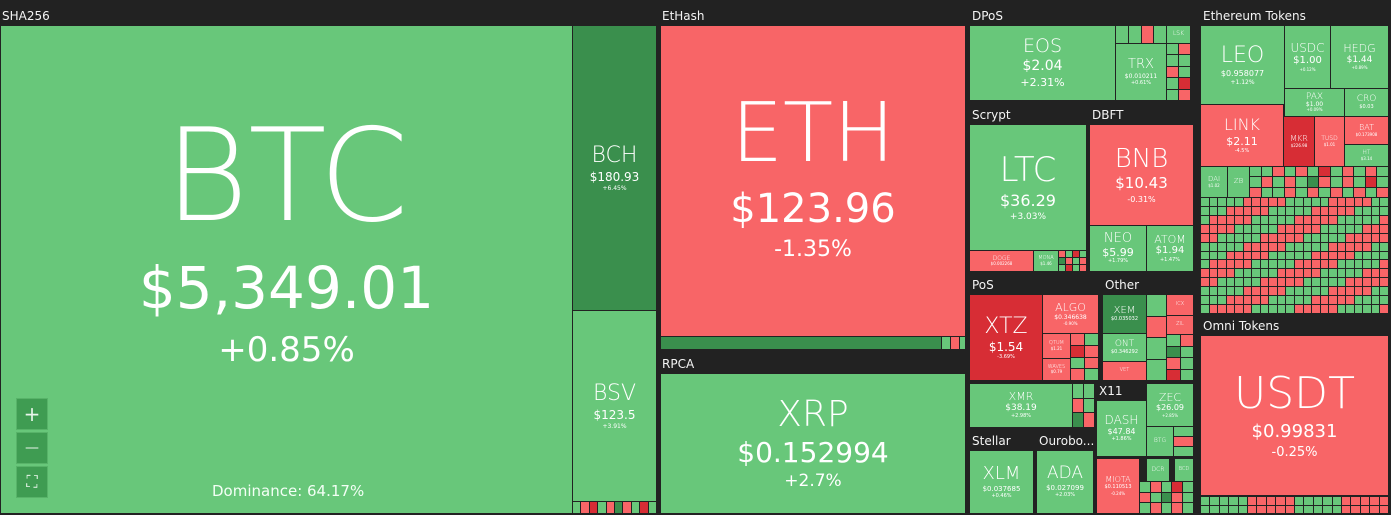 This screenshot has width=1391, height=515. I want to click on tile-price: $0.002268, so click(1001, 264).